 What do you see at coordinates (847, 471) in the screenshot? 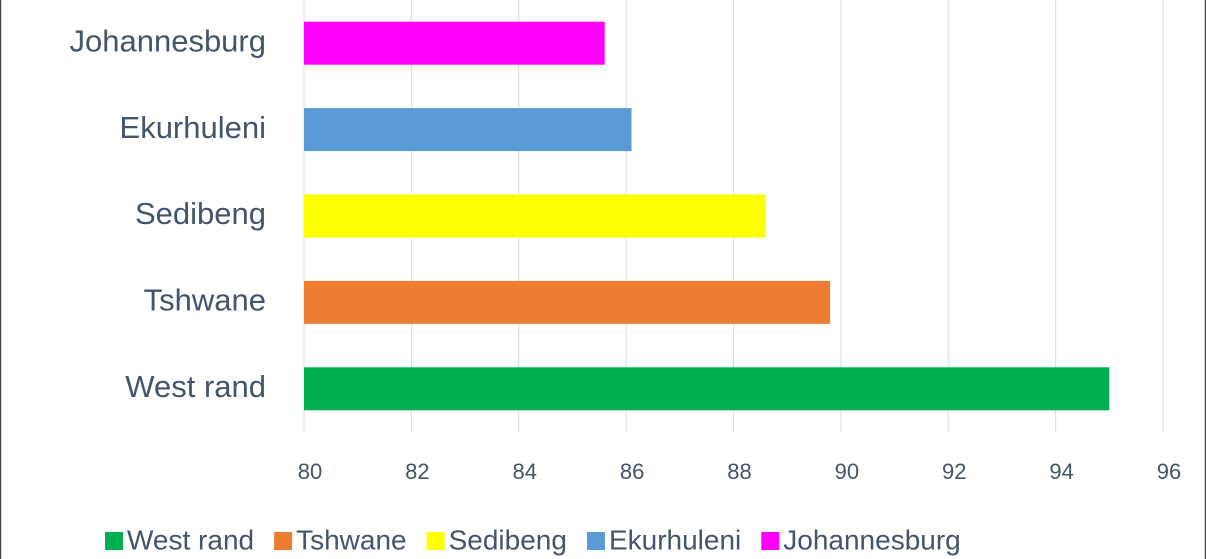
I see `x-tick-label: 90` at bounding box center [847, 471].